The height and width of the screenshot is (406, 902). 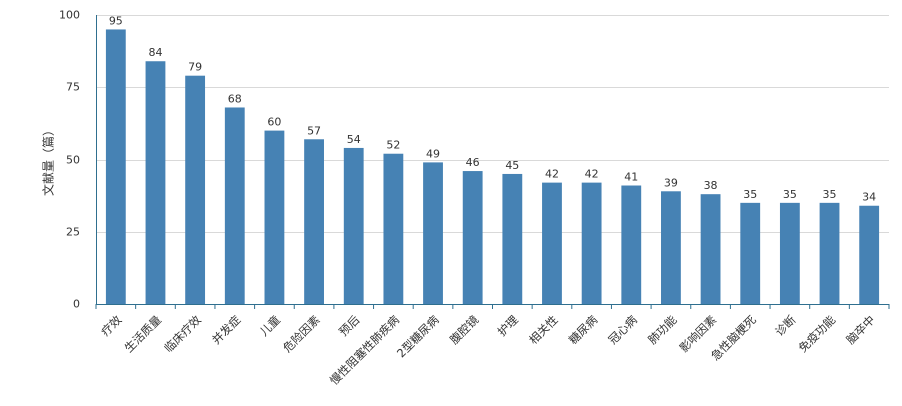 What do you see at coordinates (195, 67) in the screenshot?
I see `data-label: 79` at bounding box center [195, 67].